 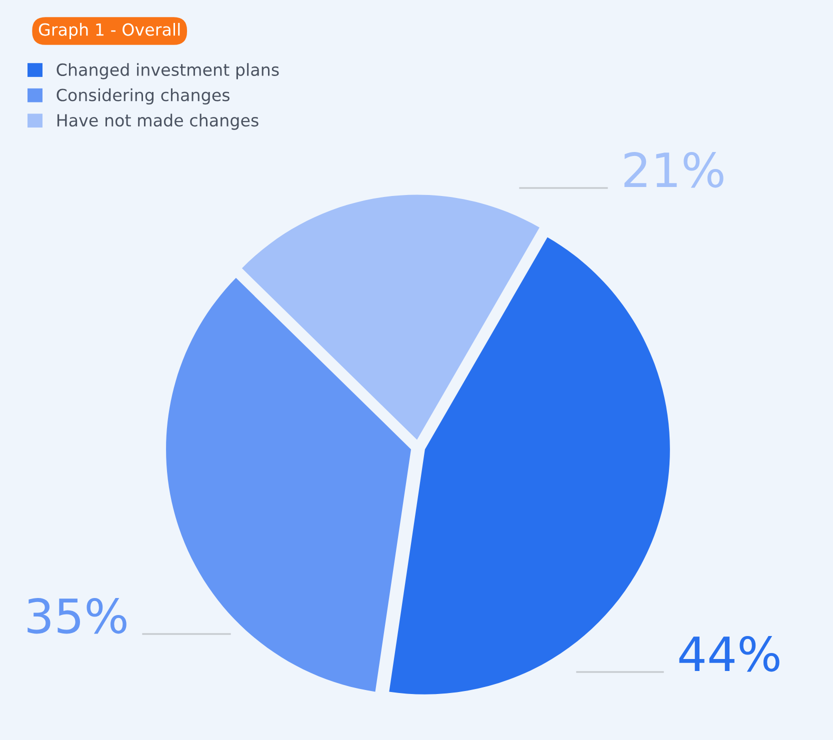 What do you see at coordinates (157, 122) in the screenshot?
I see `legend-label: Have not made changes` at bounding box center [157, 122].